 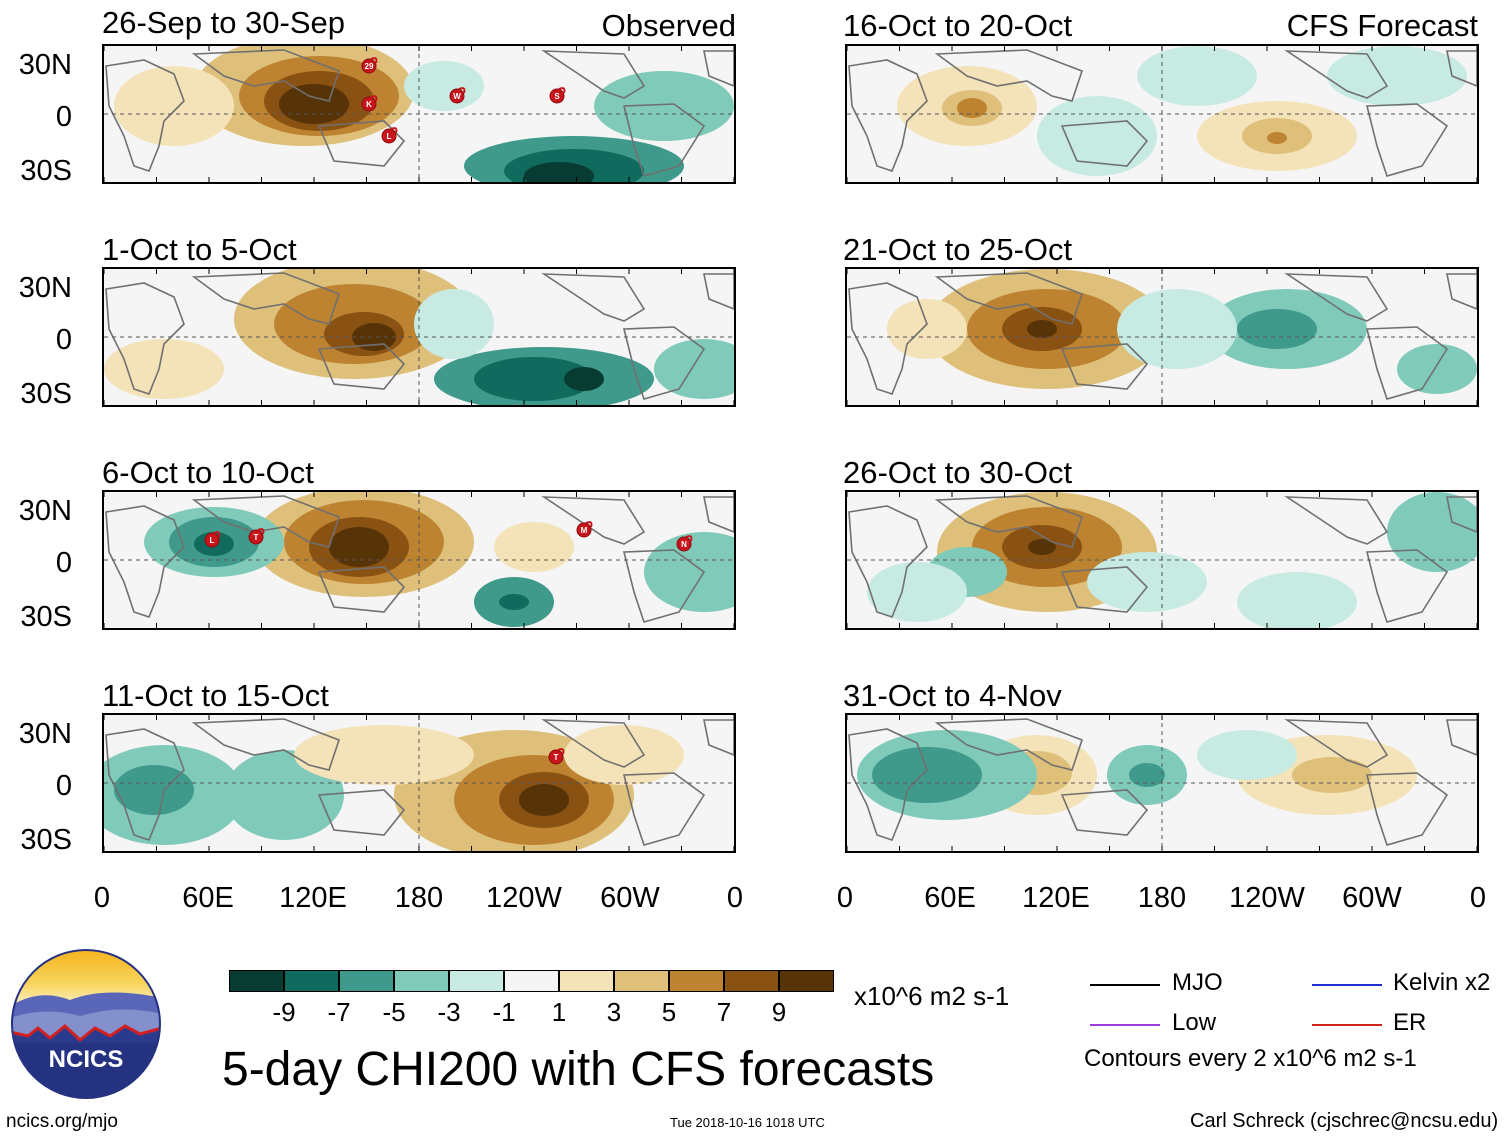 I want to click on lon-label: 60W, so click(x=1372, y=898).